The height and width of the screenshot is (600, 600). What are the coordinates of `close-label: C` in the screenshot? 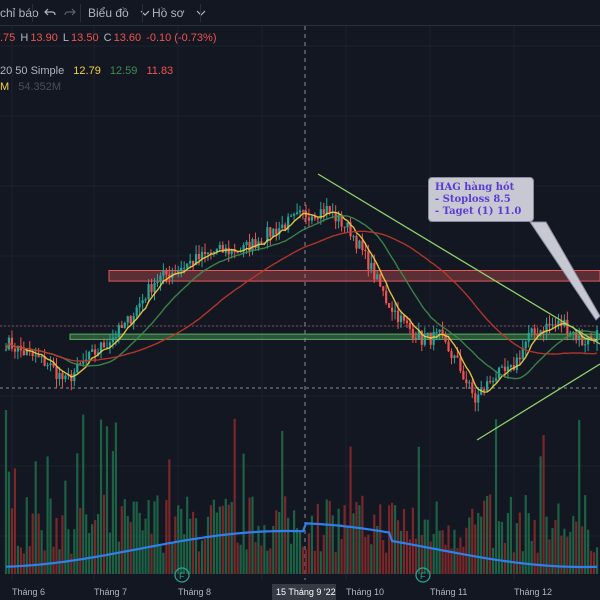 It's located at (107, 38).